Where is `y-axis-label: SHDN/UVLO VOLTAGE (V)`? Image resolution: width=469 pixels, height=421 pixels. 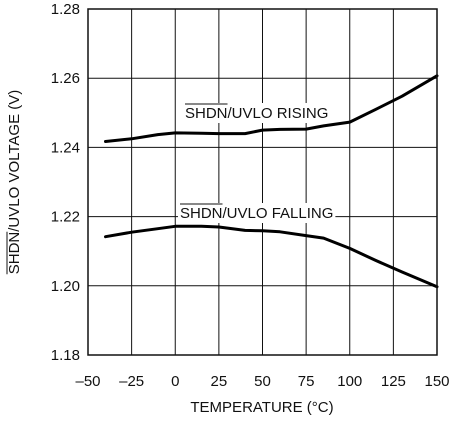
y-axis-label: SHDN/UVLO VOLTAGE (V) is located at coordinates (14, 182).